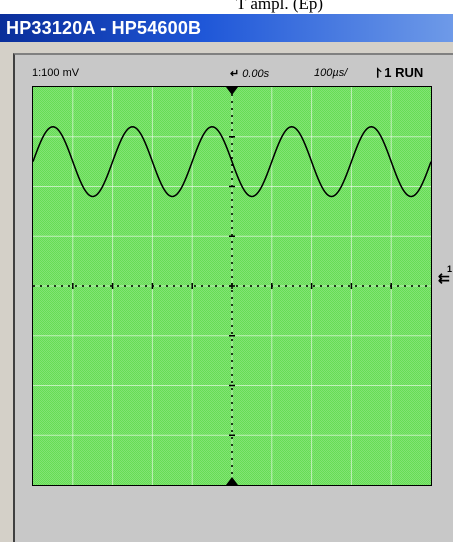  I want to click on waveform-trace, so click(232, 162).